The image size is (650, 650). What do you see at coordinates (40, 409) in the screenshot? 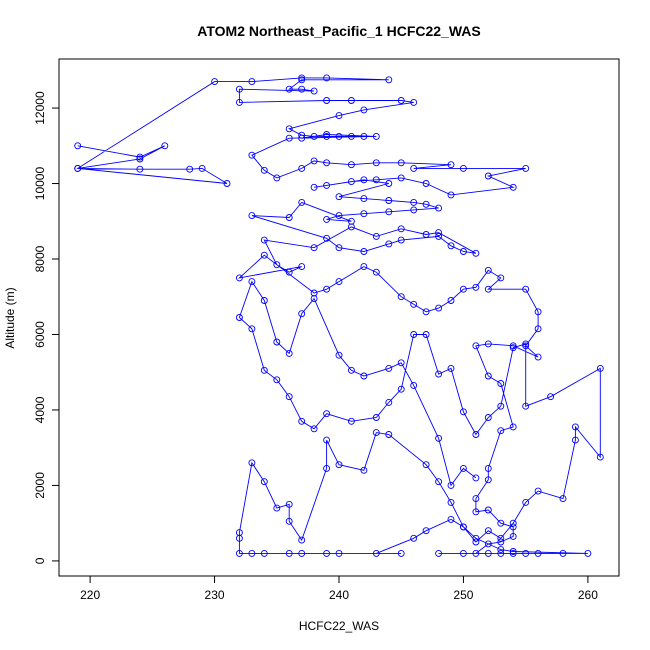
I see `y-tick-label: 4000` at bounding box center [40, 409].